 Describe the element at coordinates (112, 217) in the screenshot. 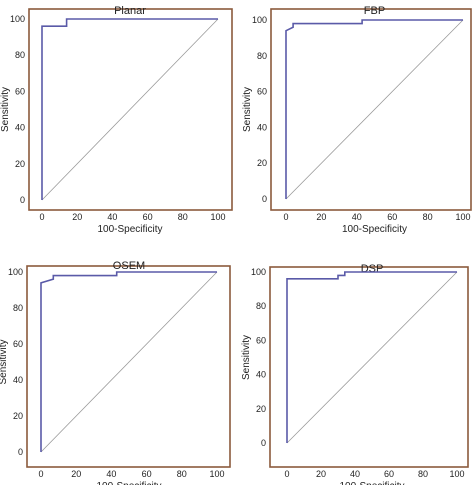

I see `panel-1-xtick-label: 40` at that location.